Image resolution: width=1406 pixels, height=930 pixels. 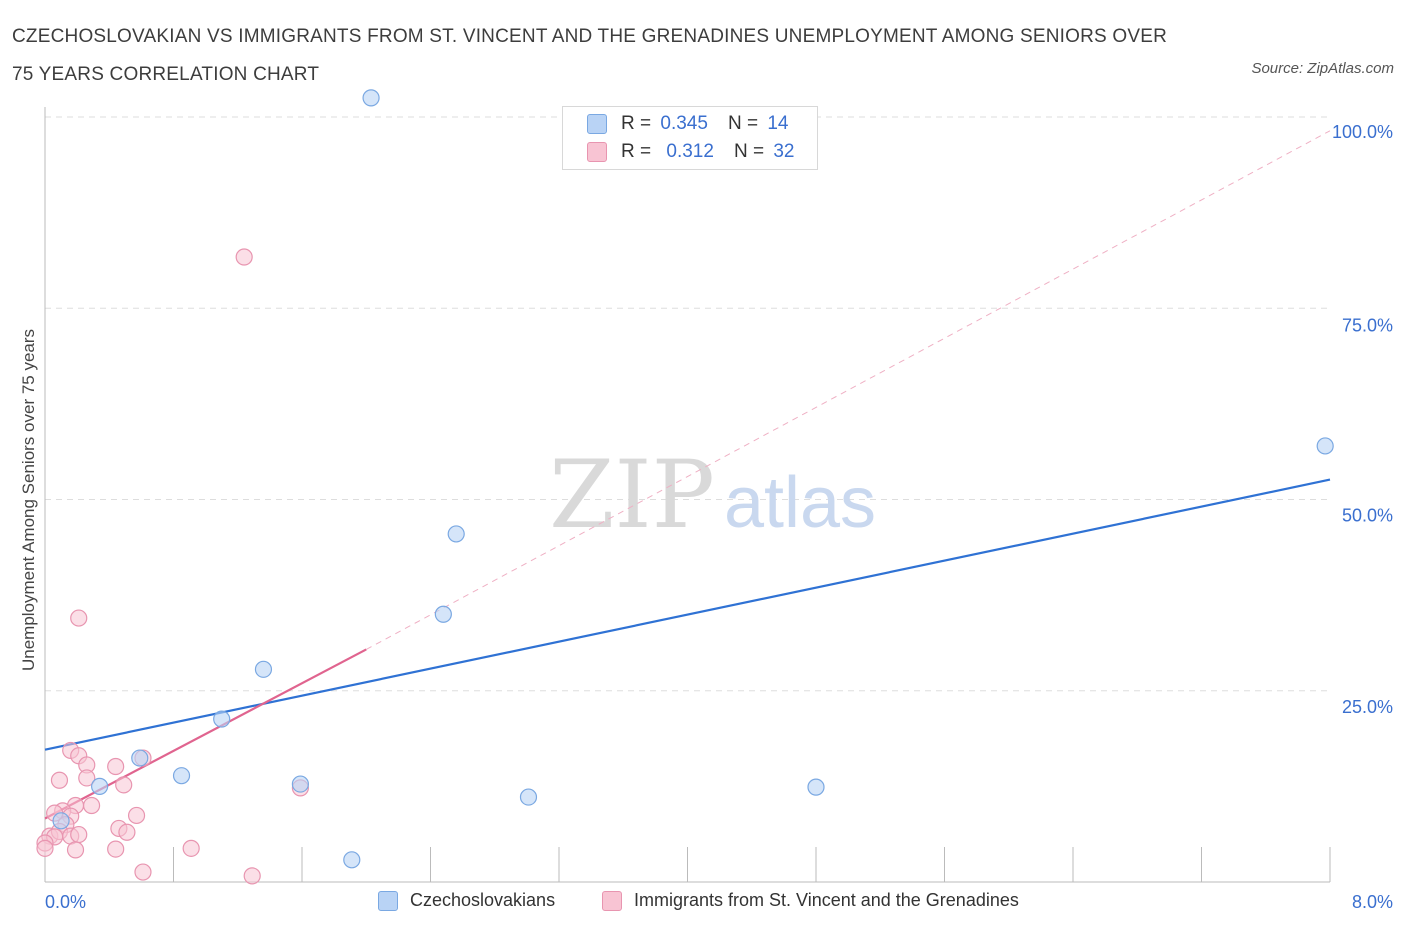 I want to click on legend-r-value: 0.345, so click(x=684, y=123).